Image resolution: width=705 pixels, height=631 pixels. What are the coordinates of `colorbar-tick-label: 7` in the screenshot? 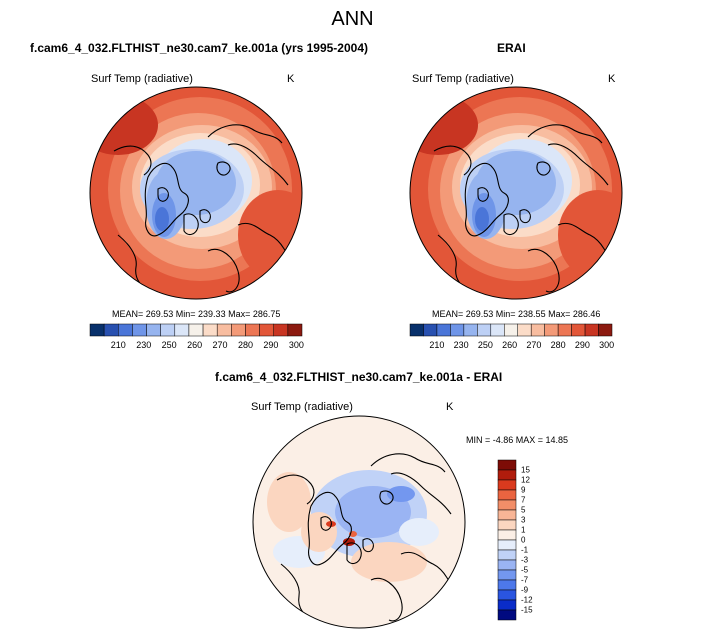 It's located at (523, 500).